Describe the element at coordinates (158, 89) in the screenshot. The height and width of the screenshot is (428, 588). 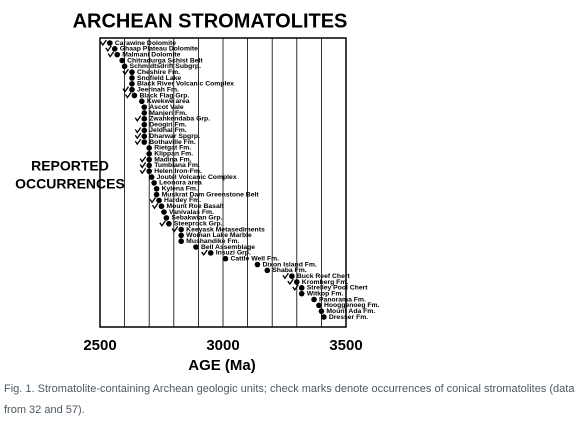
I see `point-label: Jeerinah Fm.` at that location.